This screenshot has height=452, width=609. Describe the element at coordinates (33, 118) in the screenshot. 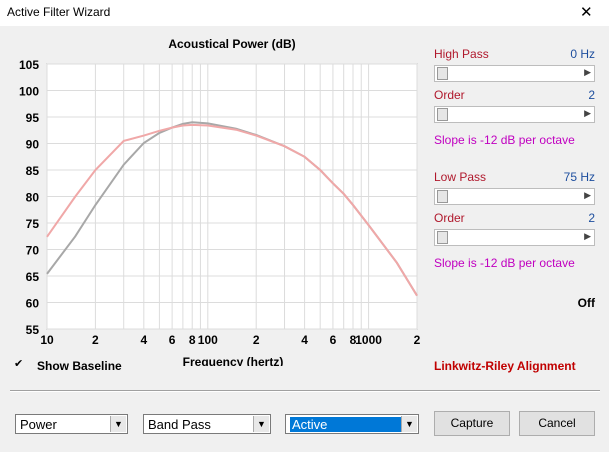

I see `y-tick-label: 95` at that location.